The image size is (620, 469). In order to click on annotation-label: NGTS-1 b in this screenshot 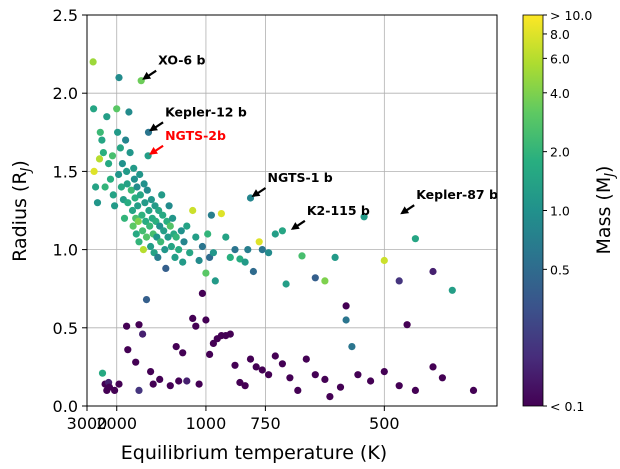, I will do `click(300, 177)`.